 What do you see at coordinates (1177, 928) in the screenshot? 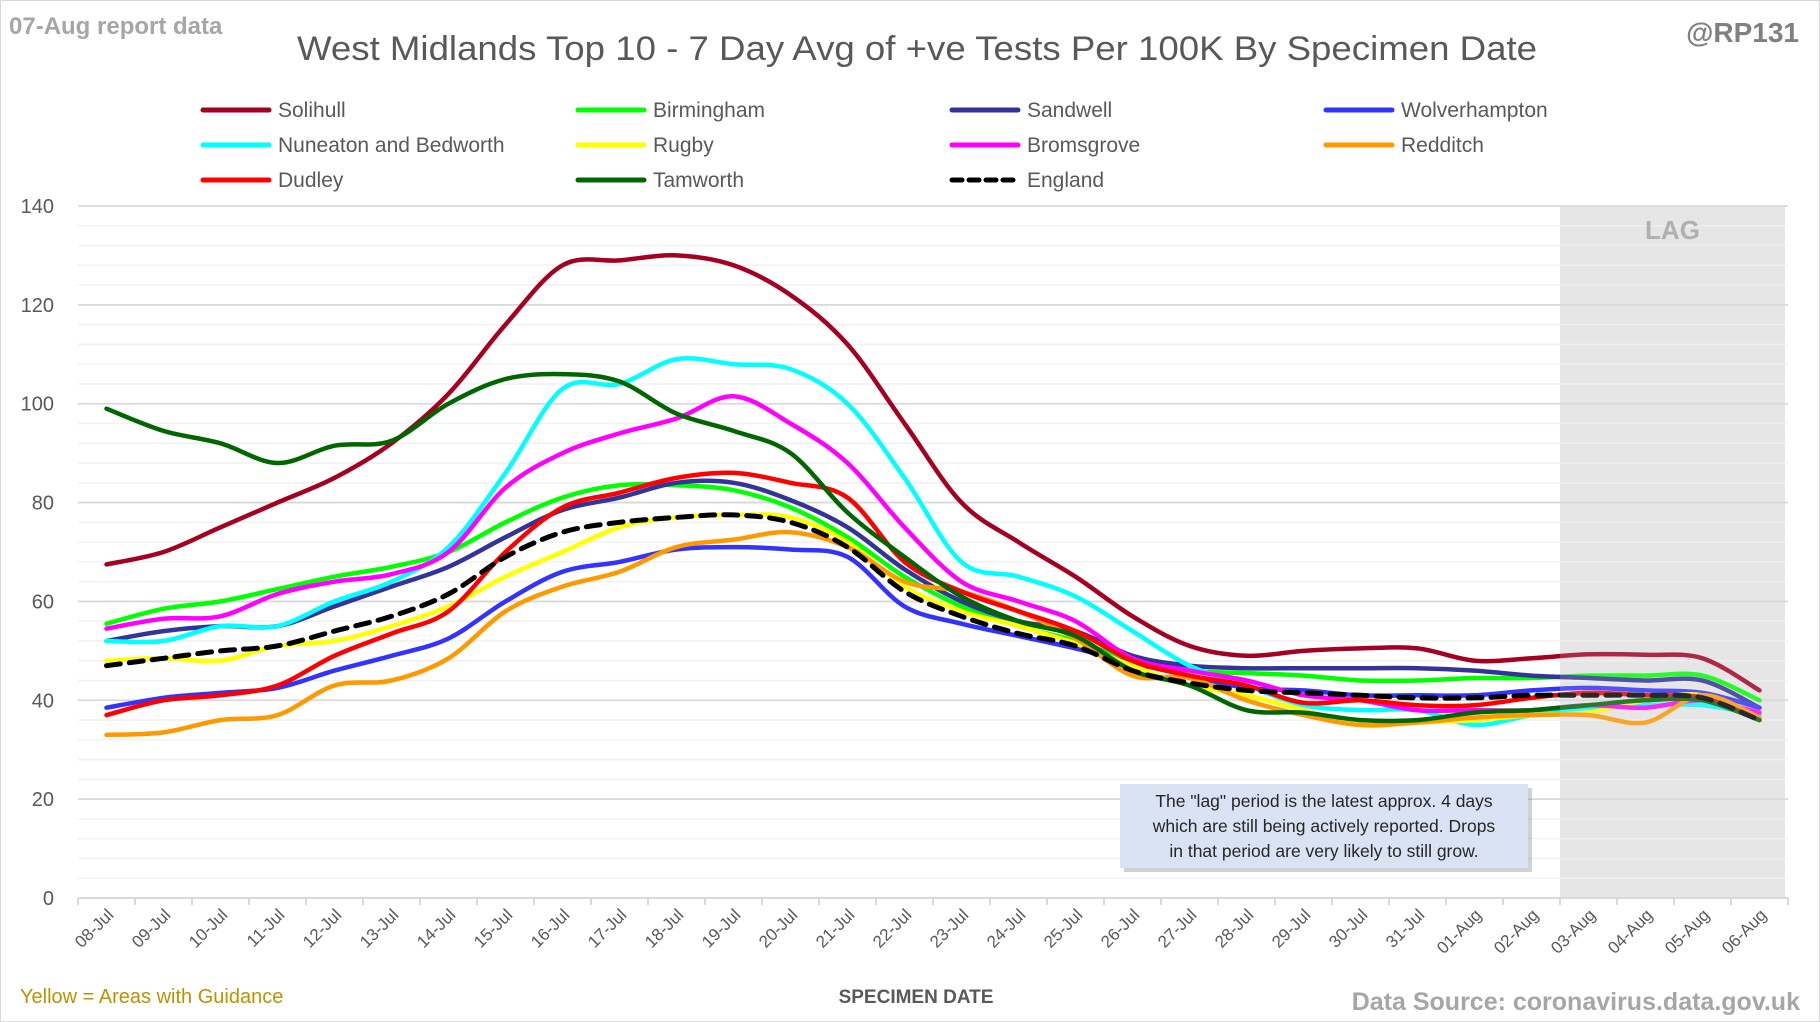
I see `x-tick-label: 27-Jul` at bounding box center [1177, 928].